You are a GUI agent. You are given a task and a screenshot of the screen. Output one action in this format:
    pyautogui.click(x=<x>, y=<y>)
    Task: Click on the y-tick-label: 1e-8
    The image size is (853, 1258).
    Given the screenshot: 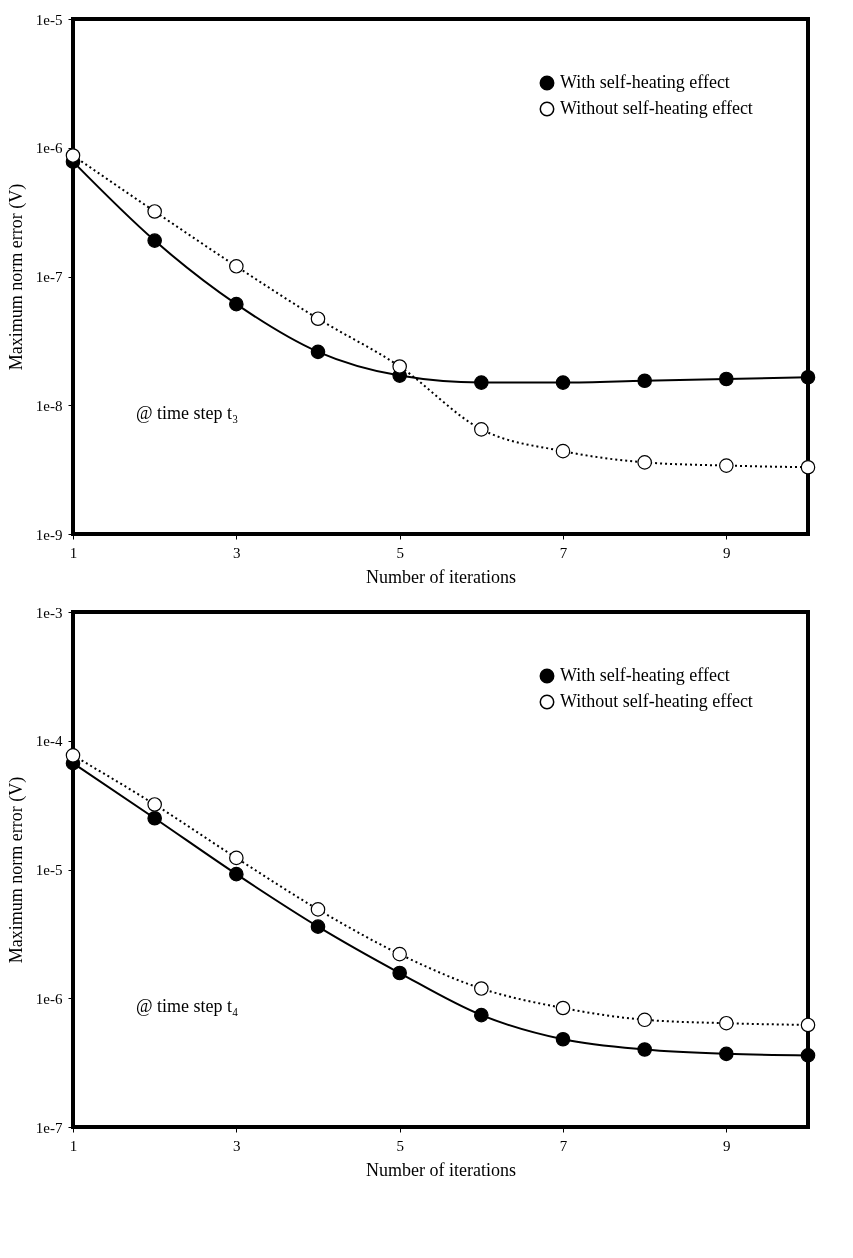 What is the action you would take?
    pyautogui.click(x=49, y=405)
    